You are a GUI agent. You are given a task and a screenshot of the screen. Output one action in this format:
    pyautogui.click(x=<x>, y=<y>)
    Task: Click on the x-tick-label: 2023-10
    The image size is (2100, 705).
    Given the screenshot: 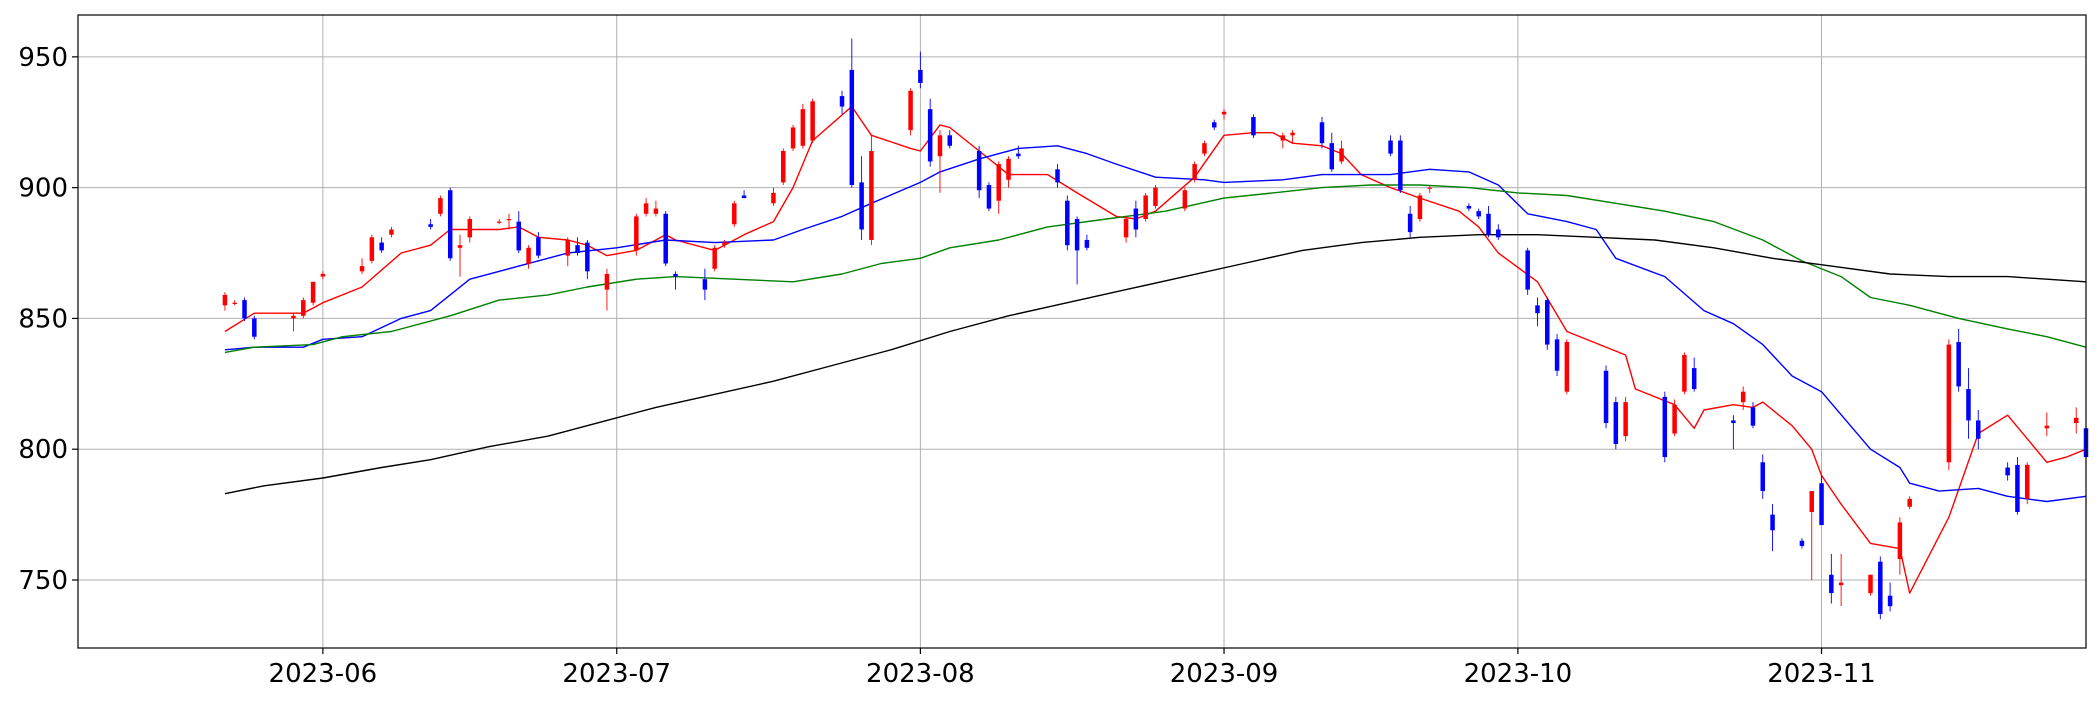 What is the action you would take?
    pyautogui.click(x=1518, y=674)
    